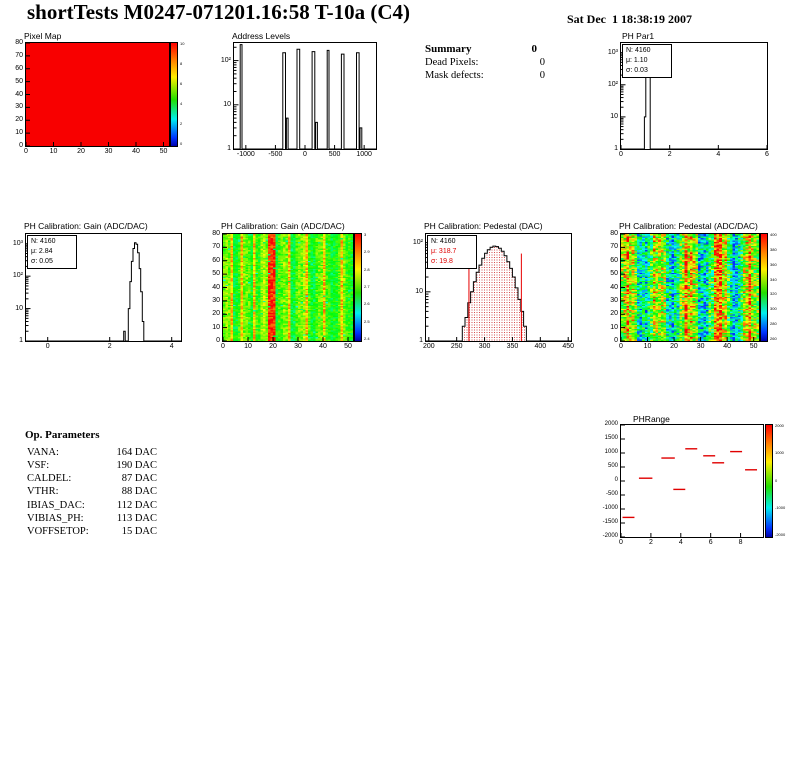  I want to click on ph-range-plot, so click(692, 481).